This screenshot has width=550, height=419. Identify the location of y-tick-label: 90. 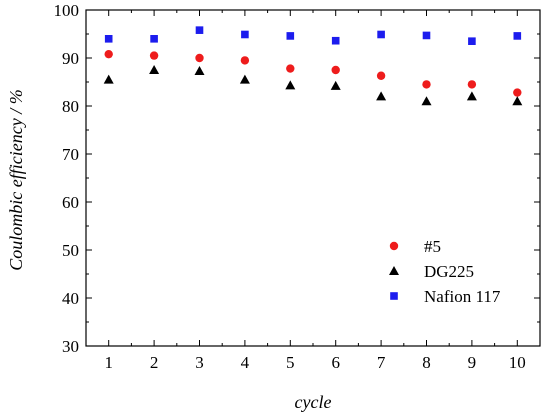
(70, 58).